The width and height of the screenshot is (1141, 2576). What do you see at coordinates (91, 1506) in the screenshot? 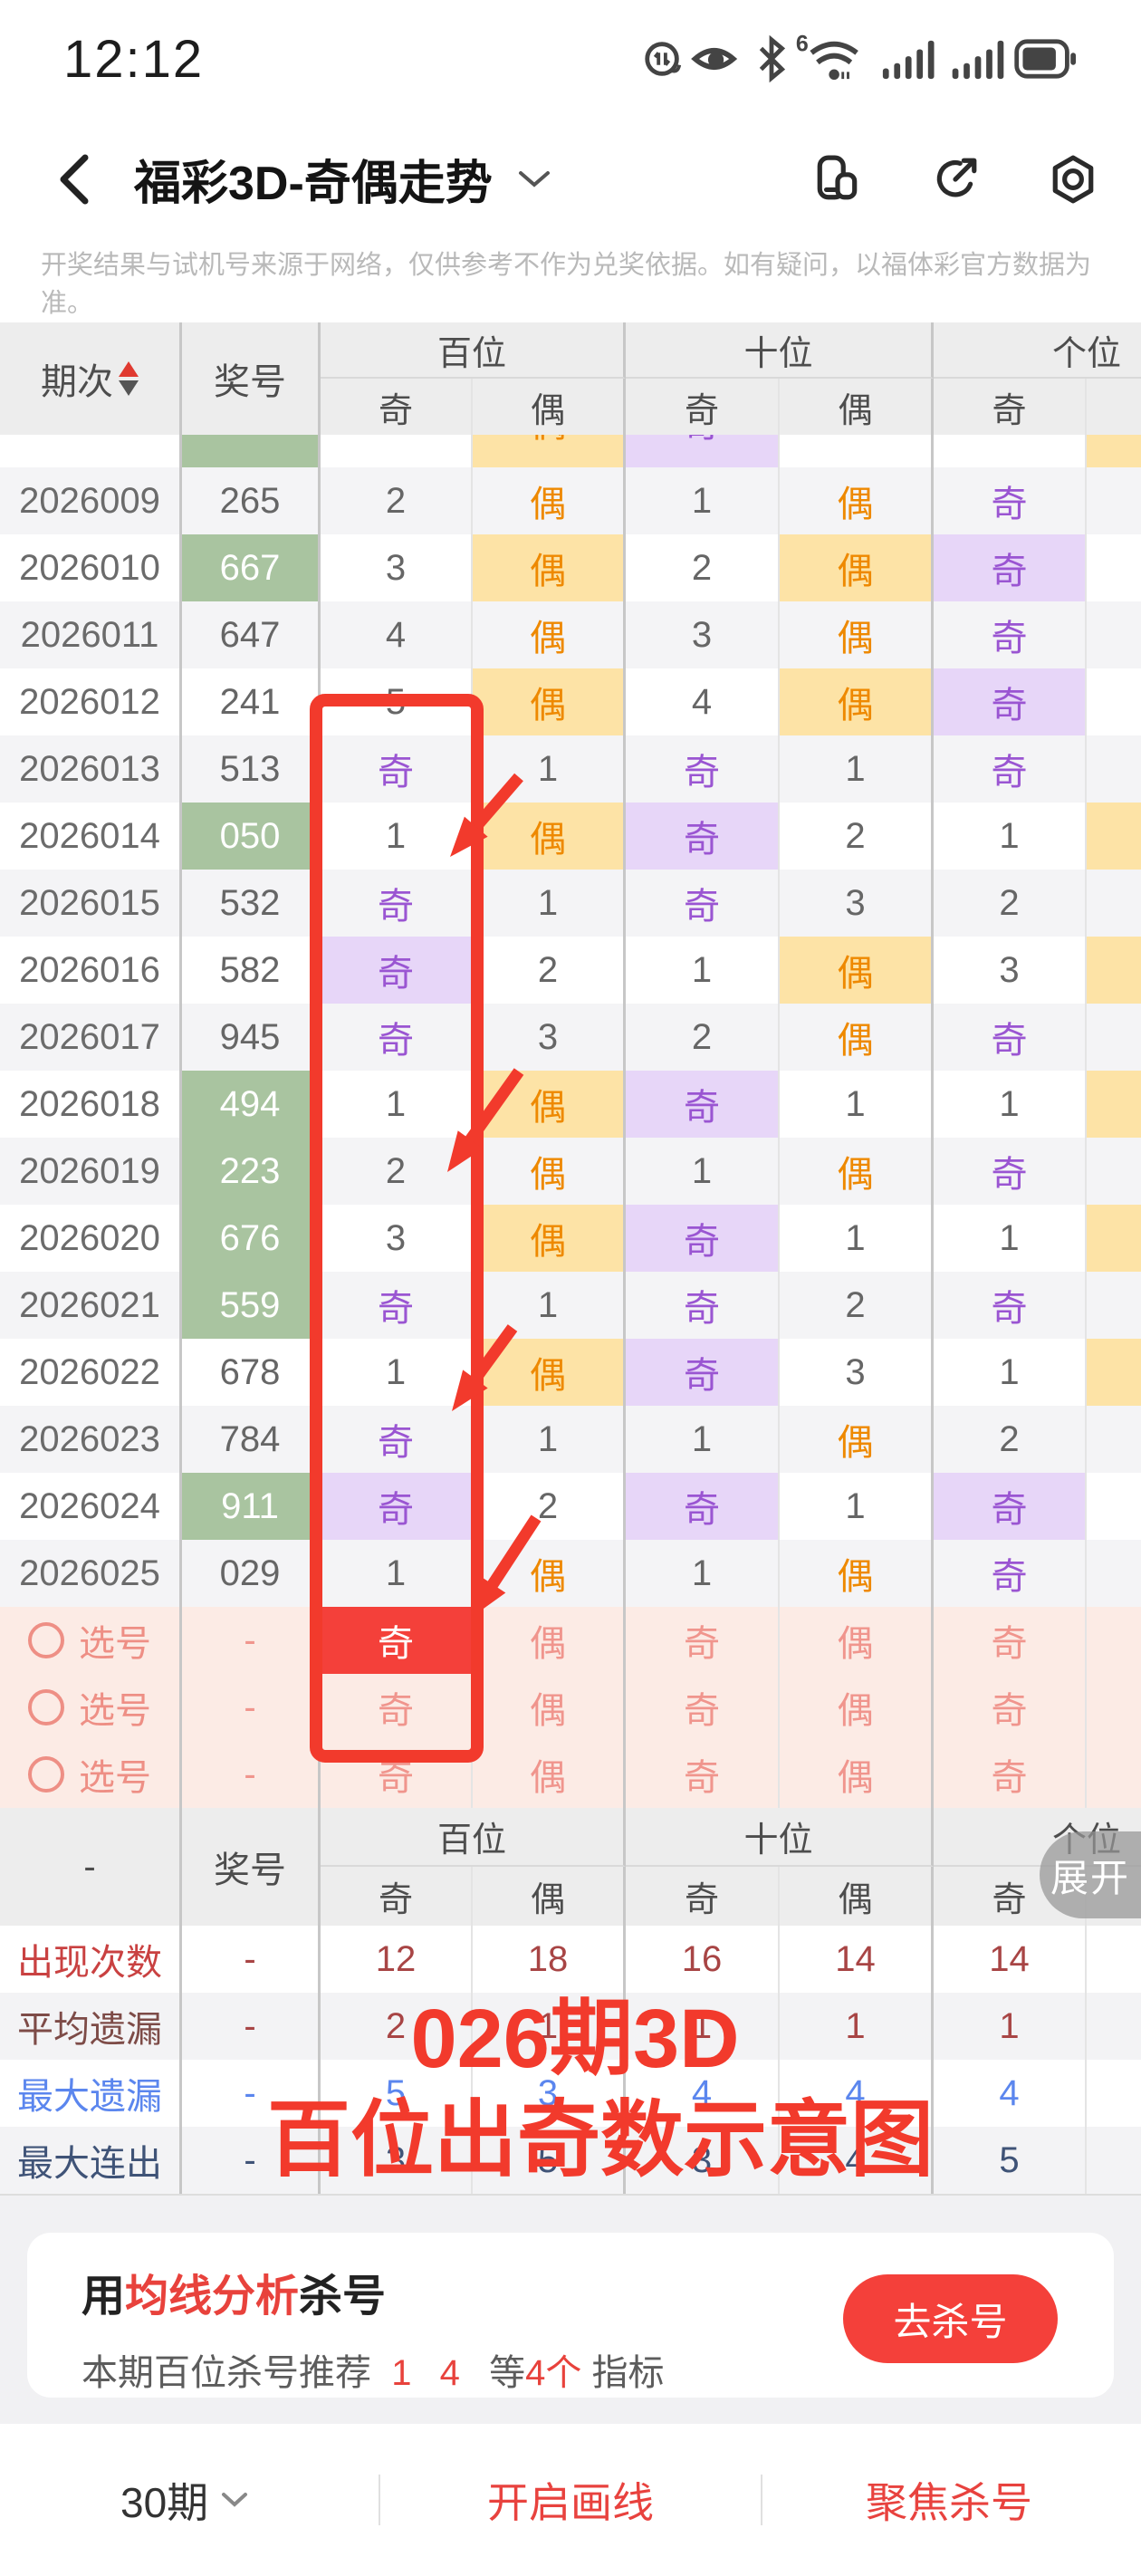
I see `period-cell: 2026024` at bounding box center [91, 1506].